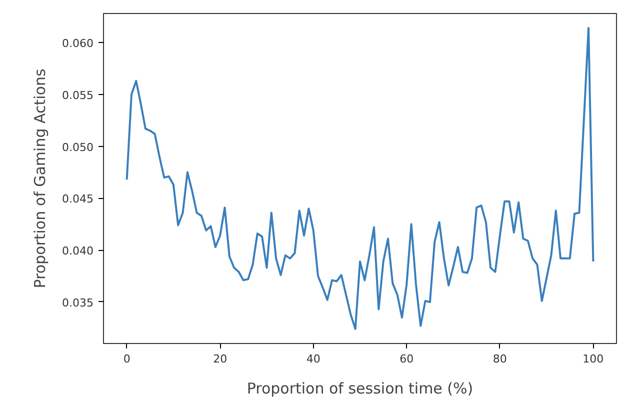 The width and height of the screenshot is (618, 413). I want to click on y-tick-label: 0.040, so click(78, 251).